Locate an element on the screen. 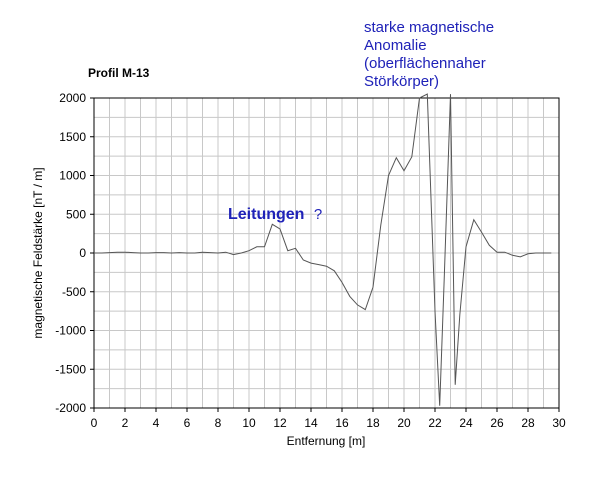 The image size is (600, 486). annotation-anomaly-line-4: Störkörper) is located at coordinates (401, 81).